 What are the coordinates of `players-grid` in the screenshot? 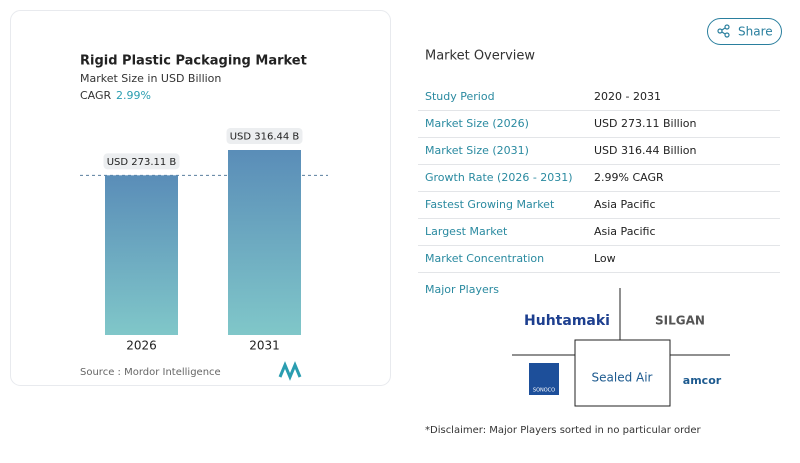 It's located at (621, 347).